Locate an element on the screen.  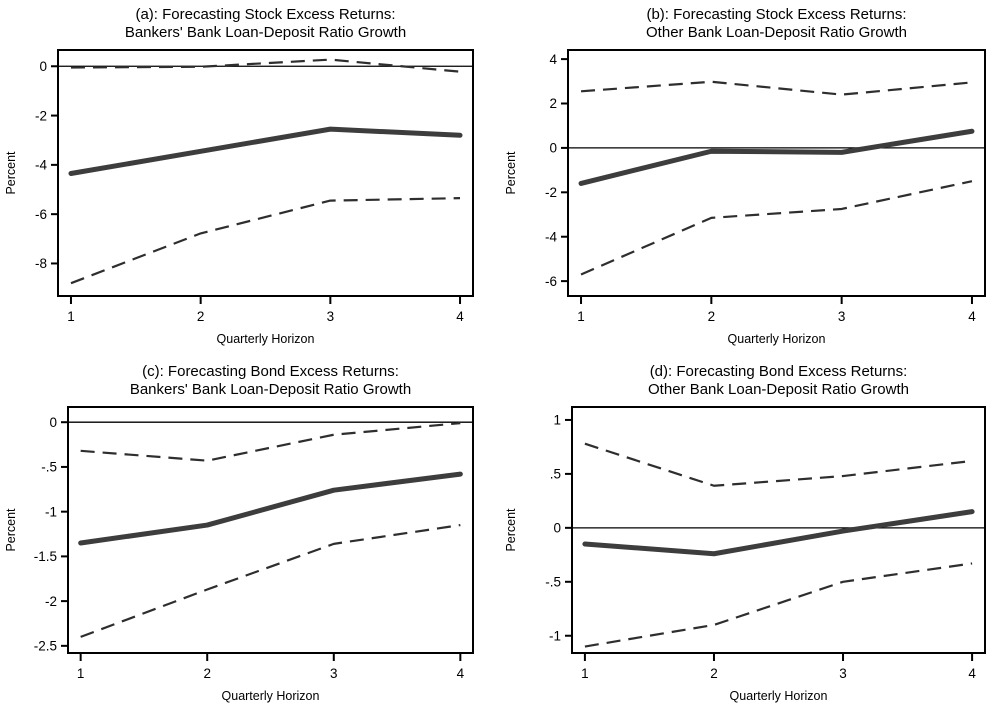
y-tick-label: -1.5 is located at coordinates (45, 556).